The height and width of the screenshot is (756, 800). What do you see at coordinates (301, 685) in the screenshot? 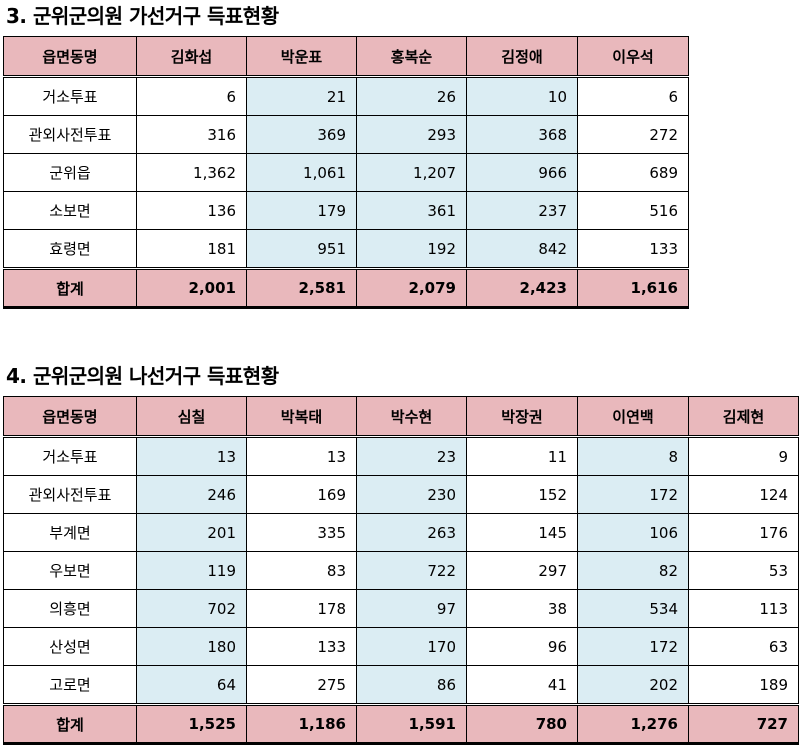
I see `vote-count-cell: 275` at bounding box center [301, 685].